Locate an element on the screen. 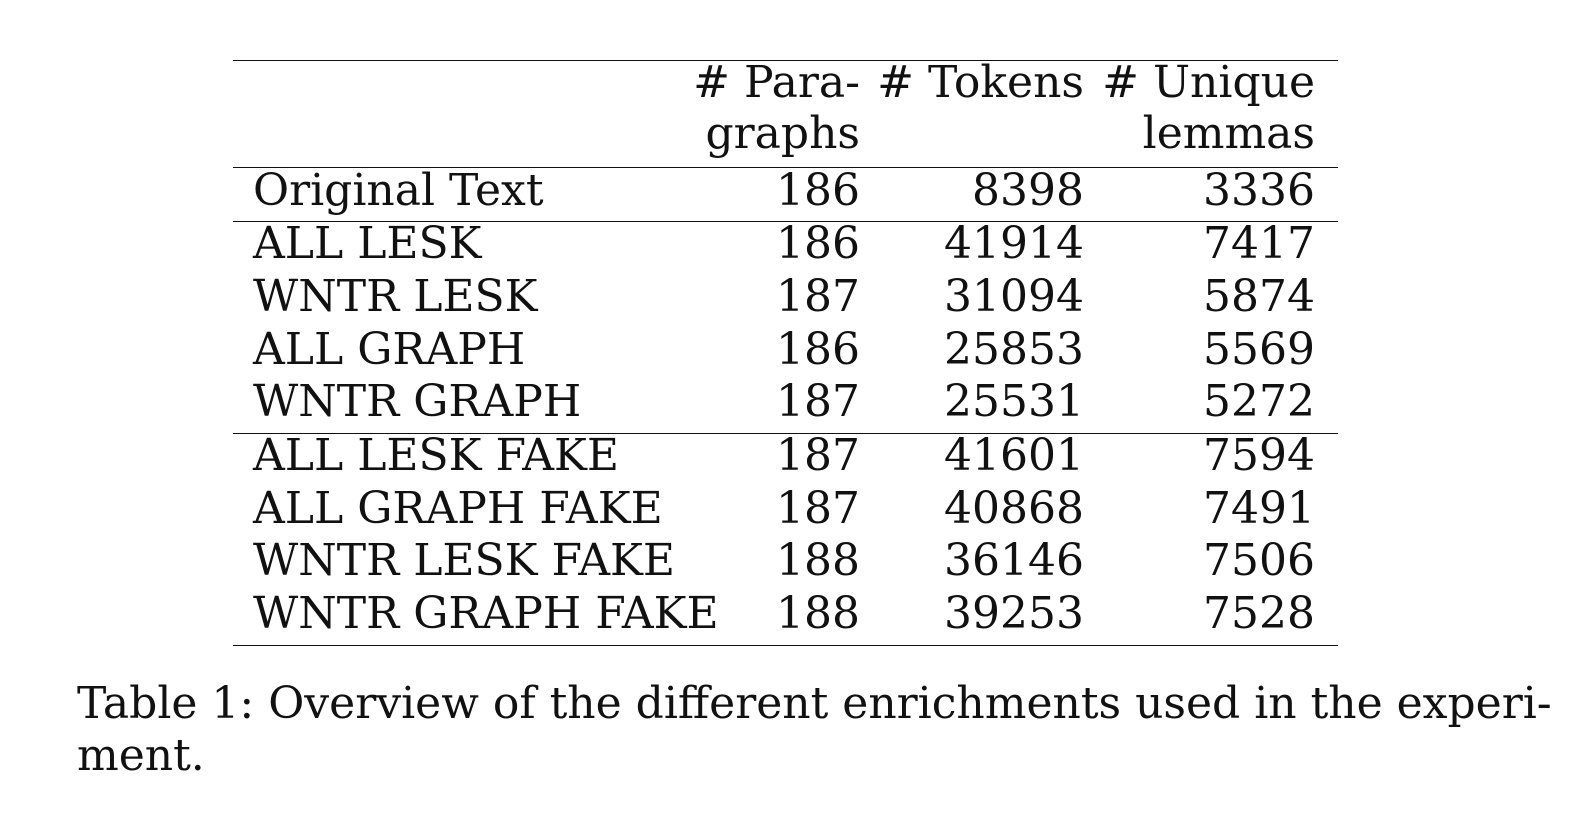 The height and width of the screenshot is (816, 1578). cell-tokens: 36146 is located at coordinates (1014, 560).